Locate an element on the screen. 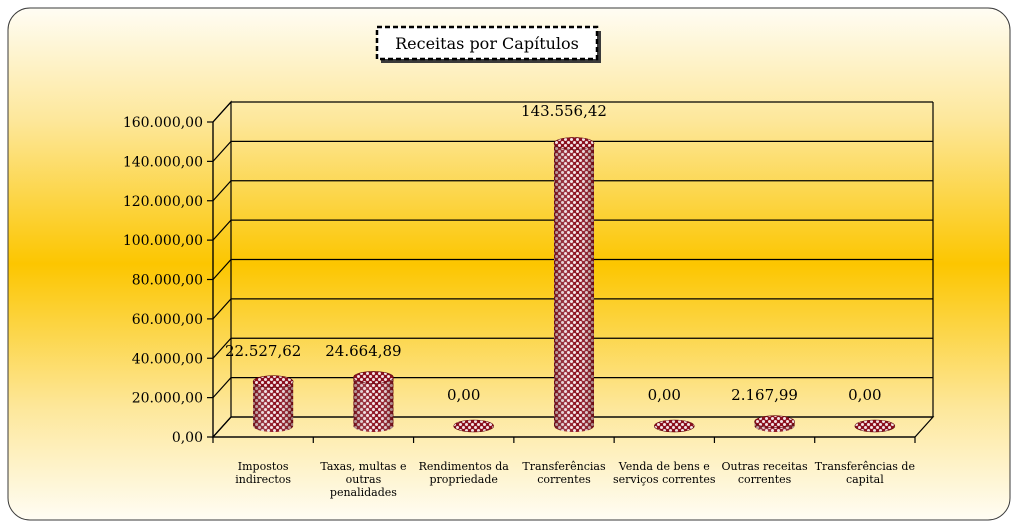  x-category-label: Taxas, multas e outras penalidades is located at coordinates (363, 479).